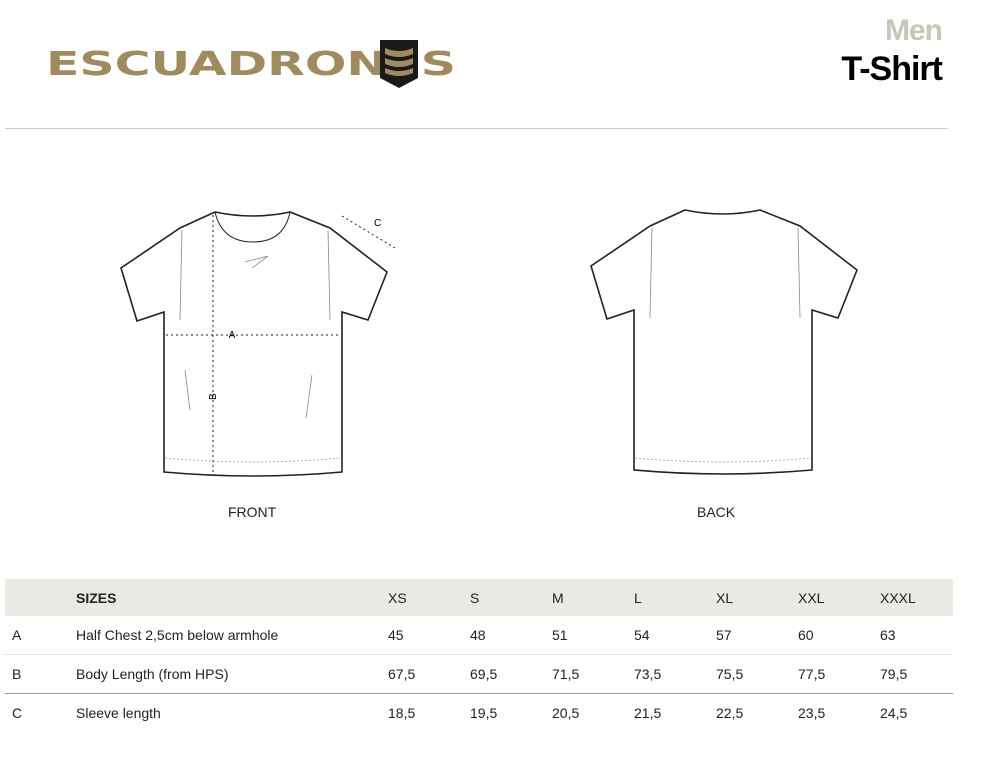  What do you see at coordinates (839, 674) in the screenshot?
I see `cell: 77,5` at bounding box center [839, 674].